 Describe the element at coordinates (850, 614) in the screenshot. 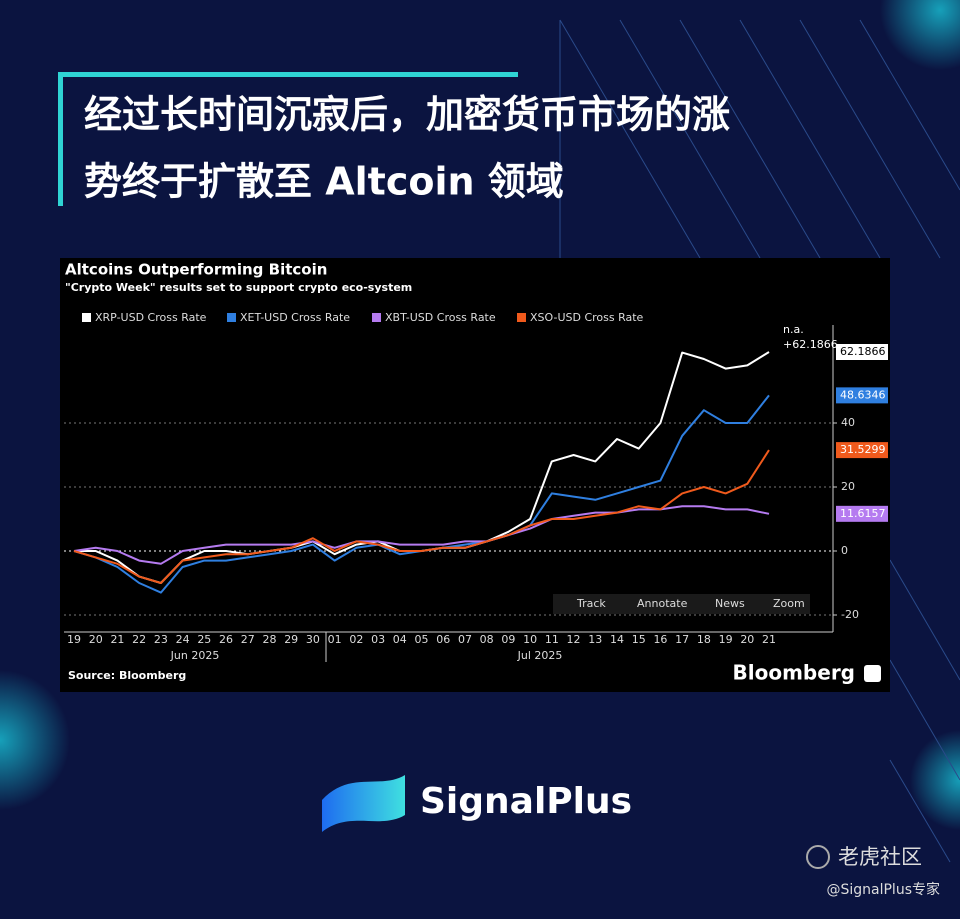

I see `y-tick-label: -20` at that location.